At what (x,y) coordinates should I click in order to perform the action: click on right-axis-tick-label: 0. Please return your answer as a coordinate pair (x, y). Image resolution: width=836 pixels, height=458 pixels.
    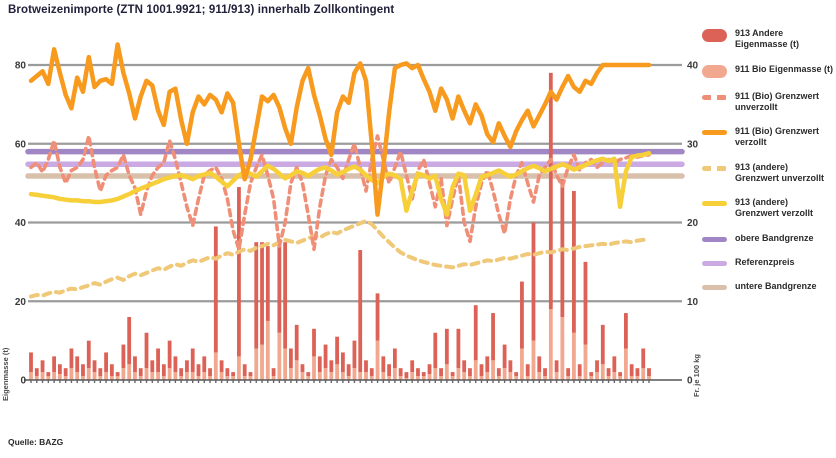
    Looking at the image, I should click on (690, 381).